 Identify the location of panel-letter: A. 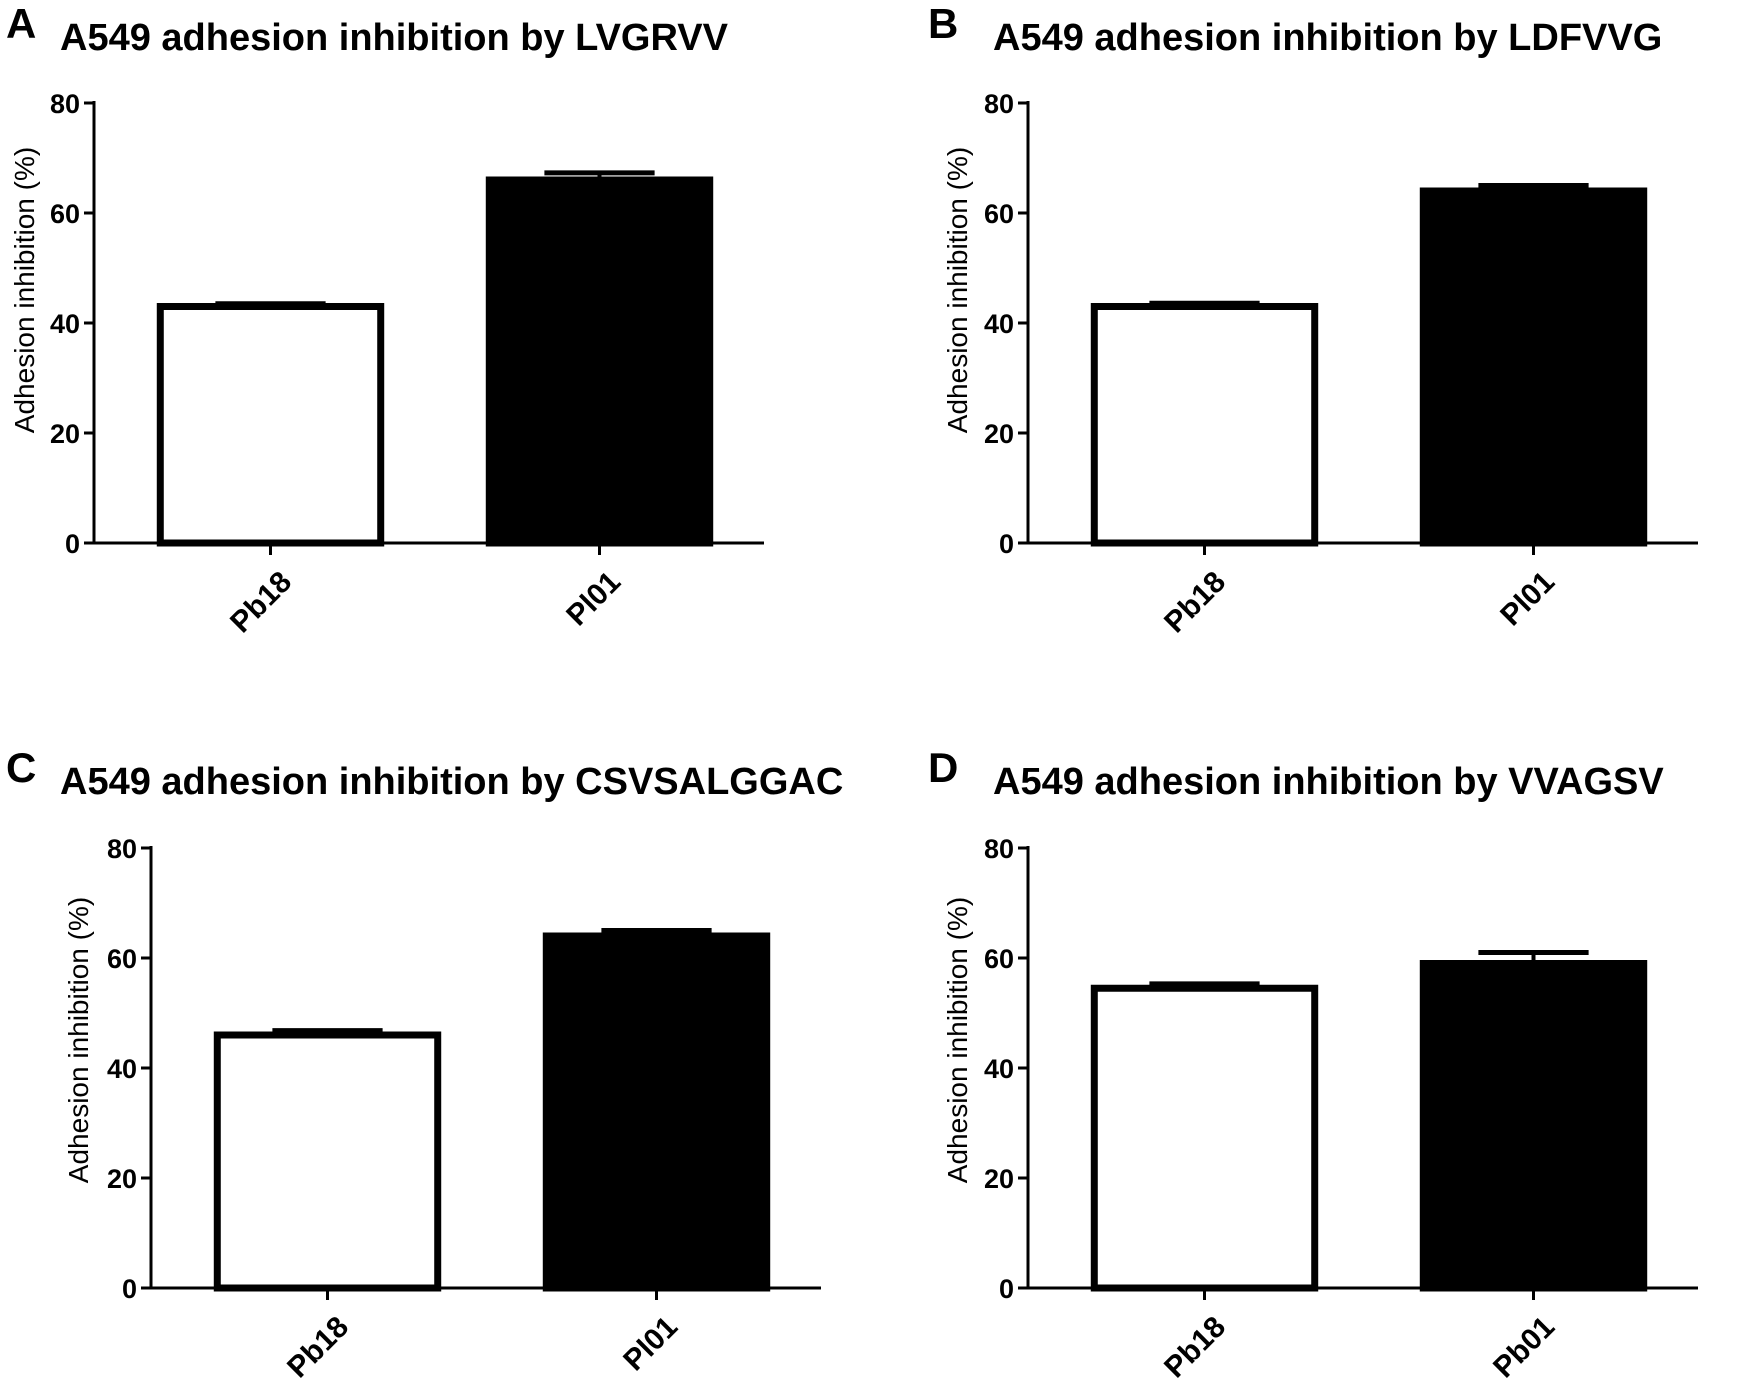
(21, 23).